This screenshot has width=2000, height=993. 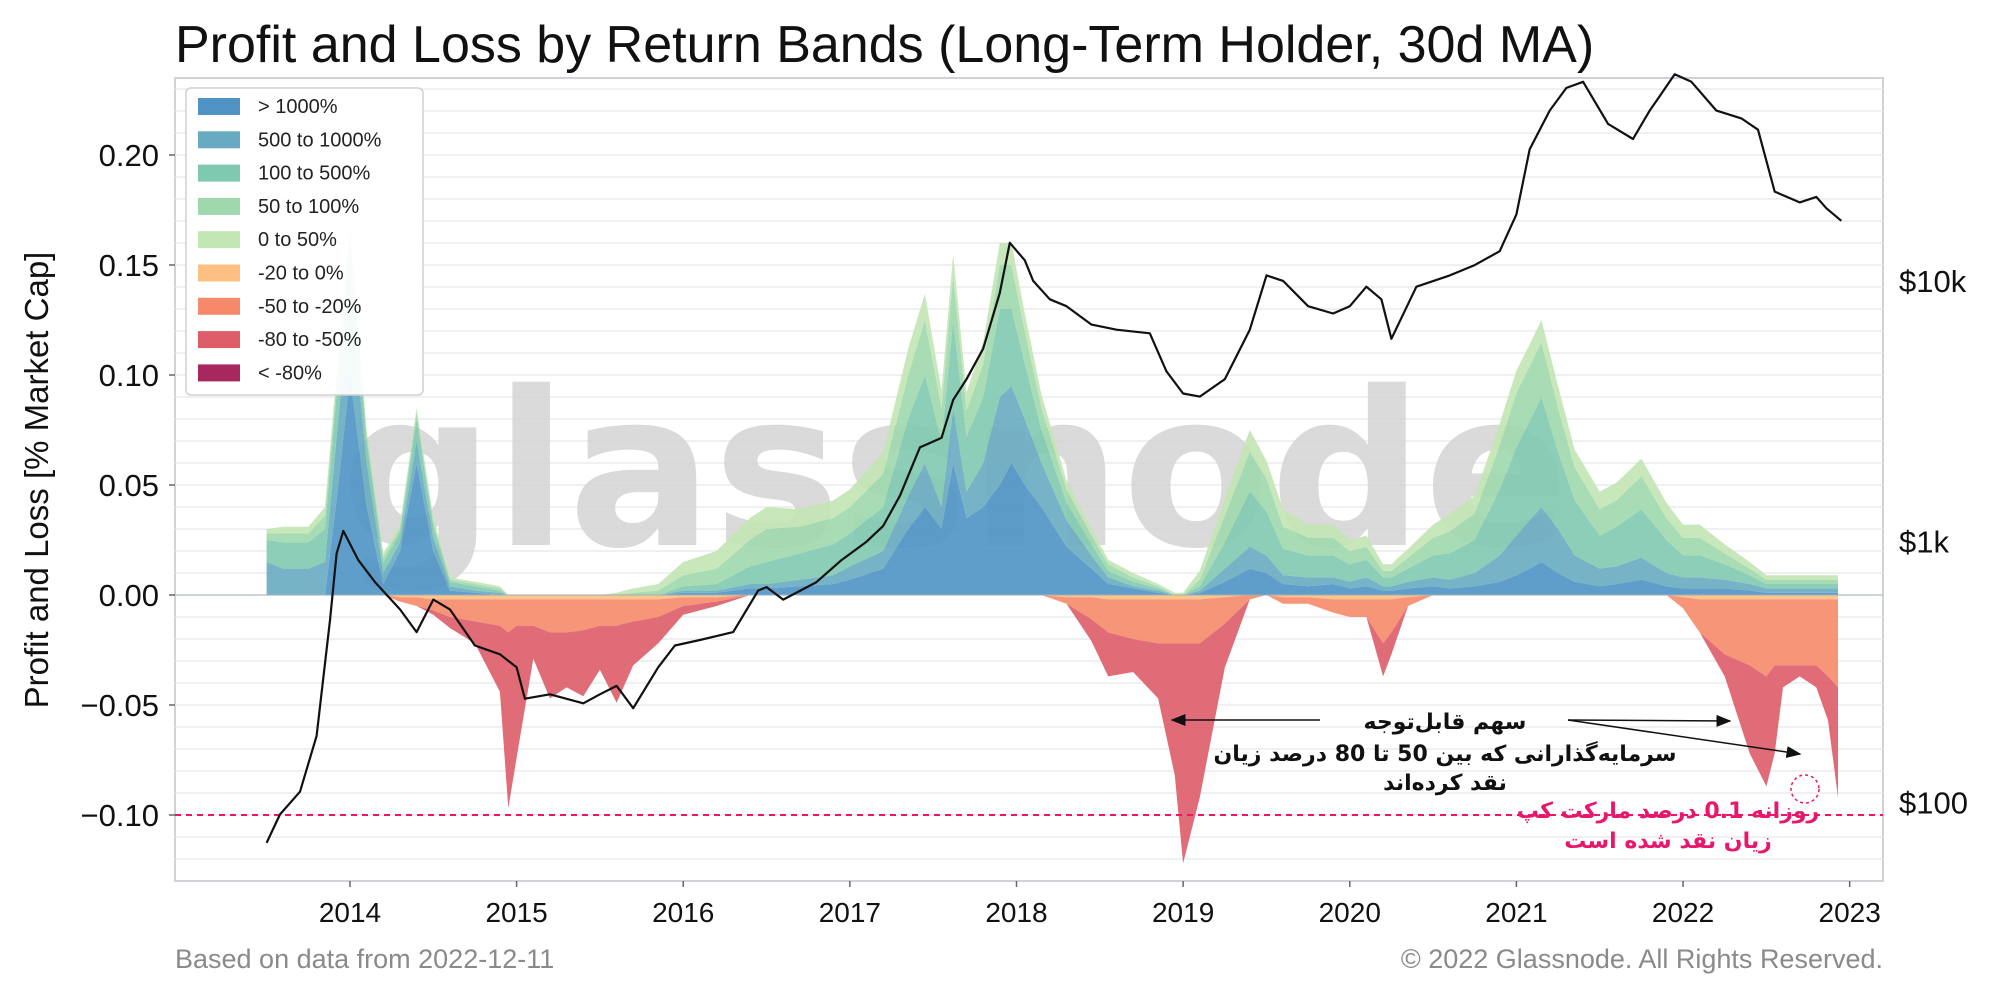 I want to click on x-tick-label: 2017, so click(x=850, y=912).